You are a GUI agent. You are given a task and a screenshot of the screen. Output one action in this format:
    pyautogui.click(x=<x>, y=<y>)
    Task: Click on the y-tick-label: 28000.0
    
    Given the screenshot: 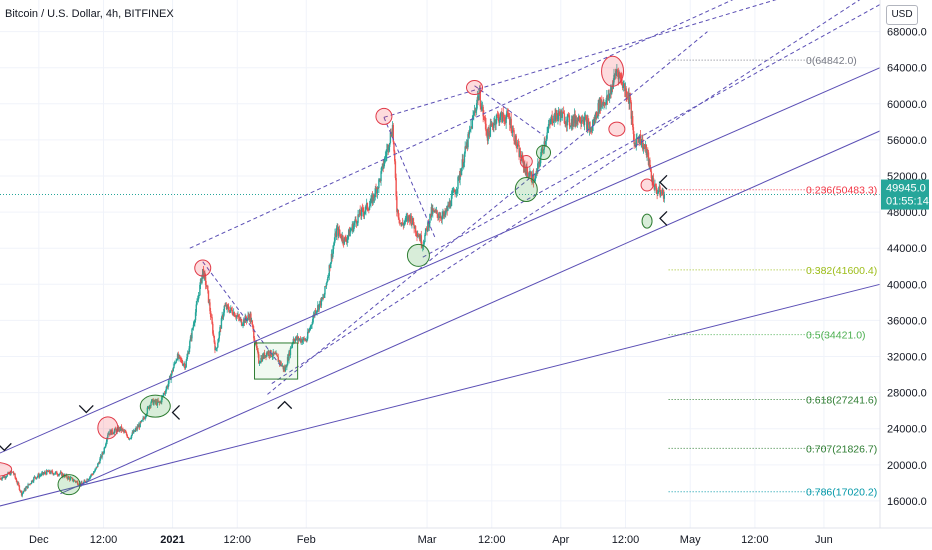 What is the action you would take?
    pyautogui.click(x=907, y=394)
    